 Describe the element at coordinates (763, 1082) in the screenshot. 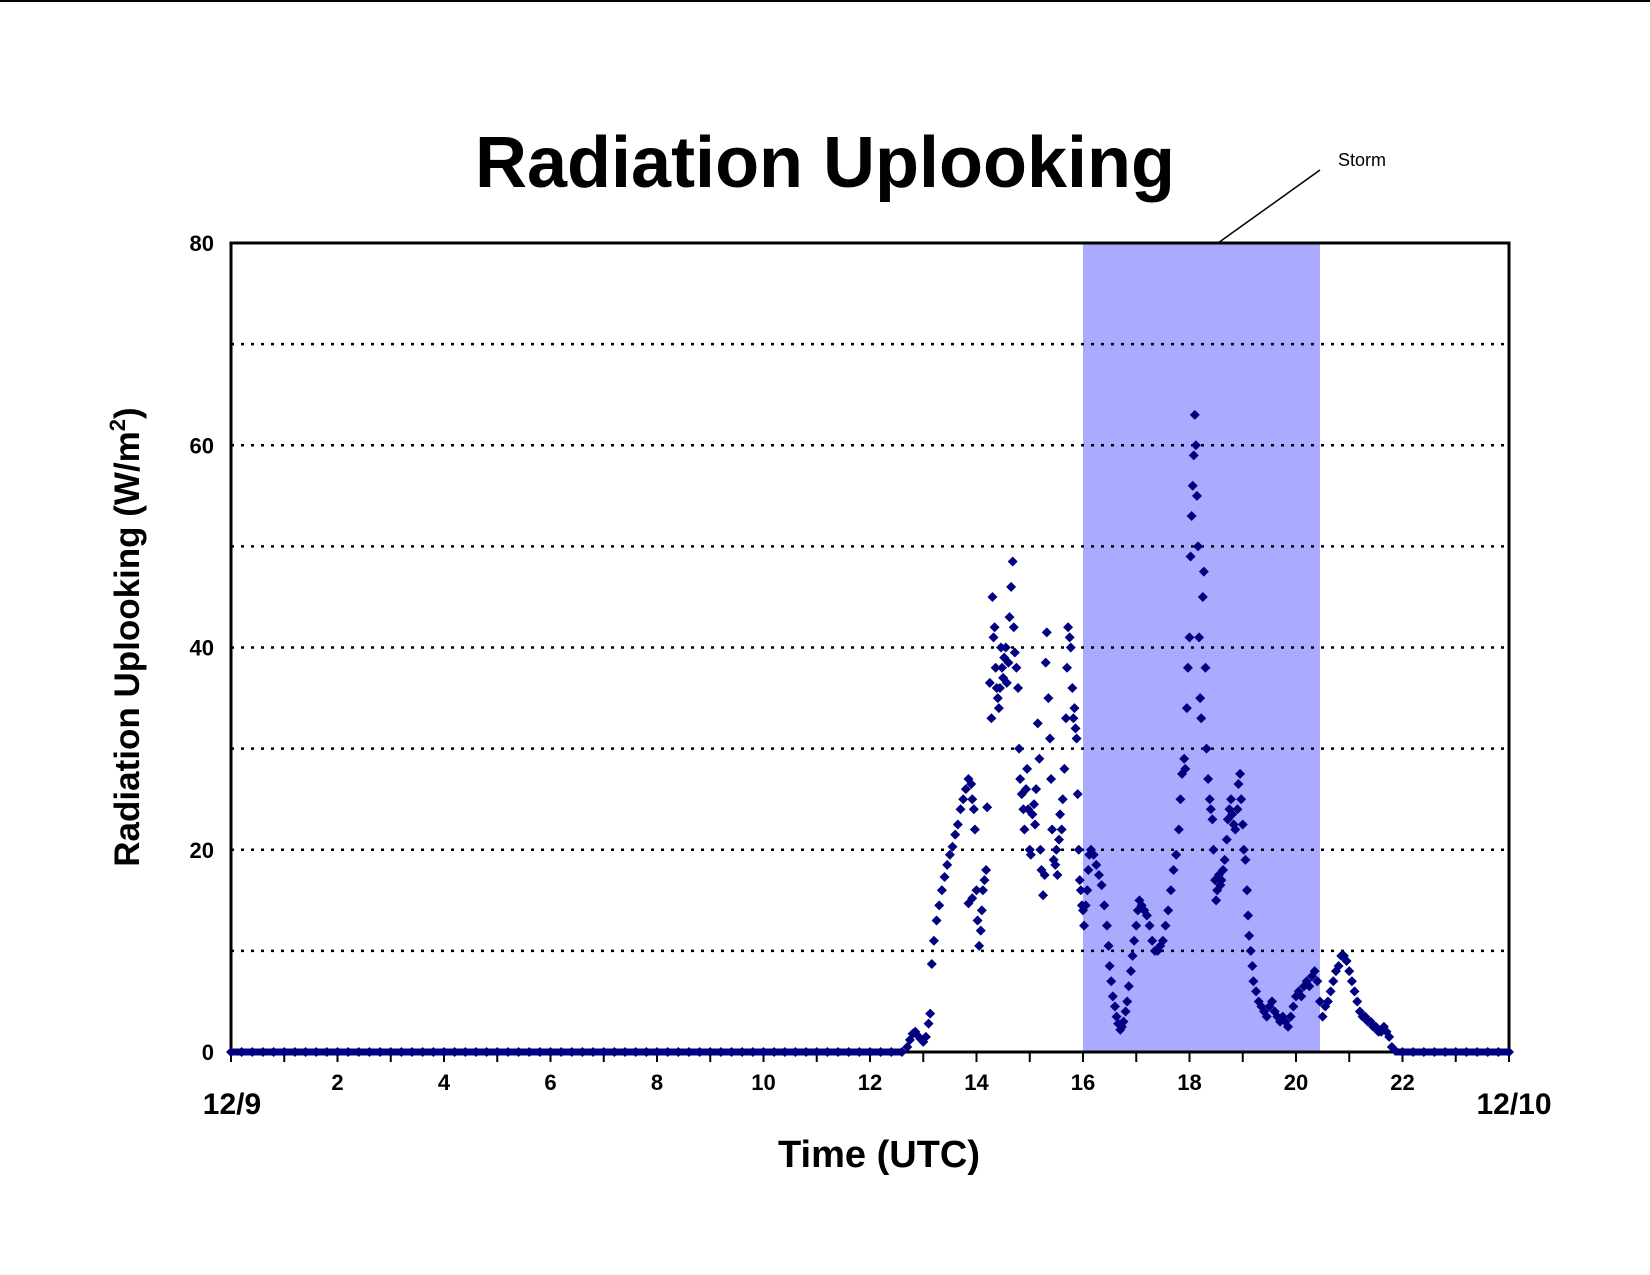

I see `x-tick-label: 10` at that location.